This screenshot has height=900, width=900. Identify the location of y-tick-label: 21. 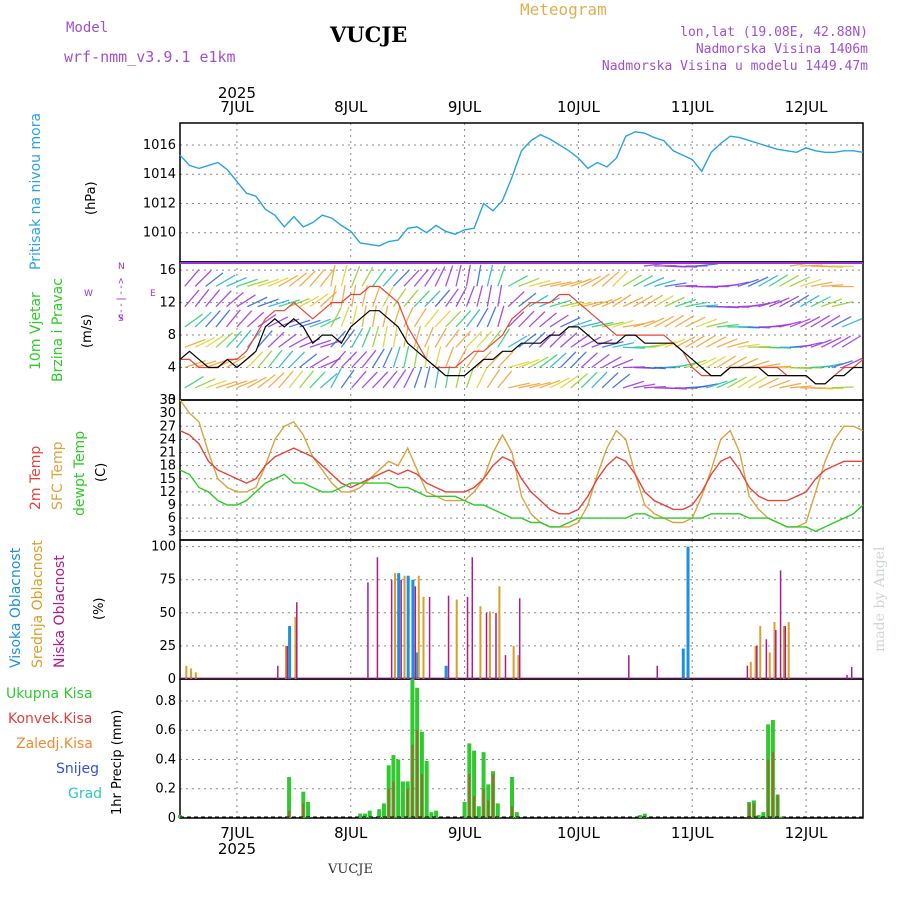
(167, 453).